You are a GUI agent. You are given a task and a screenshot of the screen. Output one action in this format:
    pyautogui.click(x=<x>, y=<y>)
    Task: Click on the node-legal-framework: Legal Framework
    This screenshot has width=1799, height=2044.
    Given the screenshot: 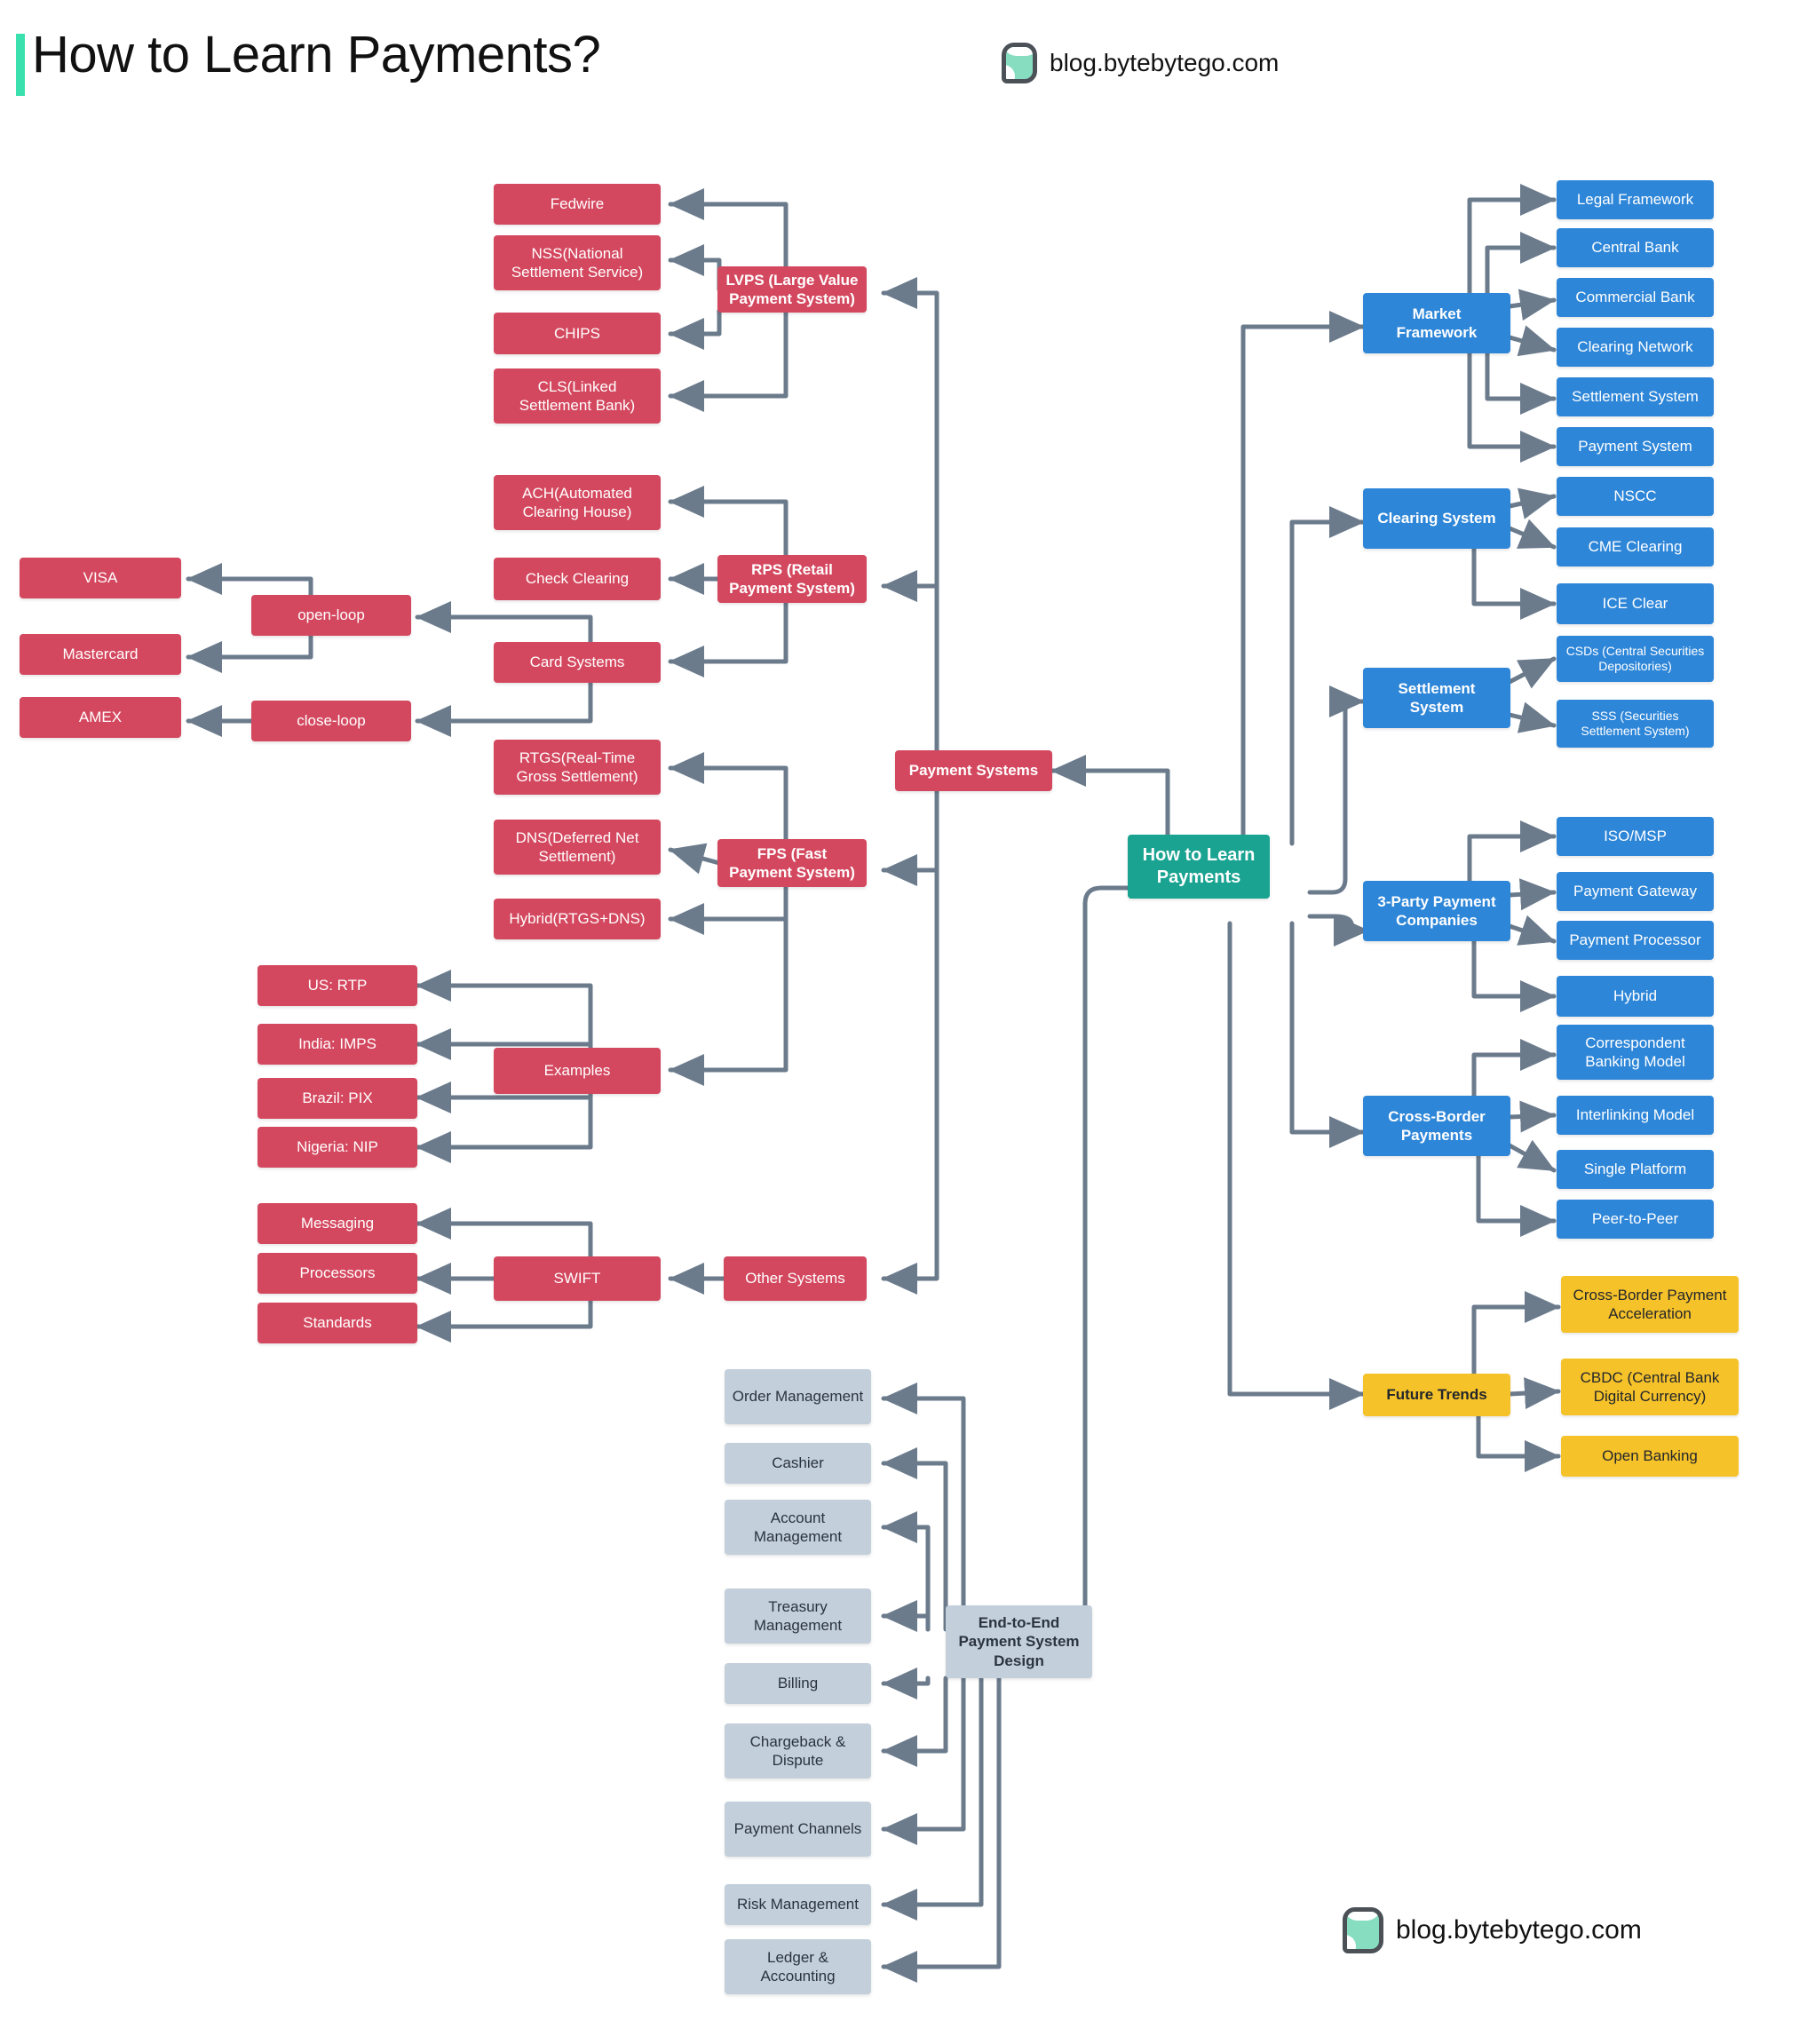 What is the action you would take?
    pyautogui.click(x=1635, y=199)
    